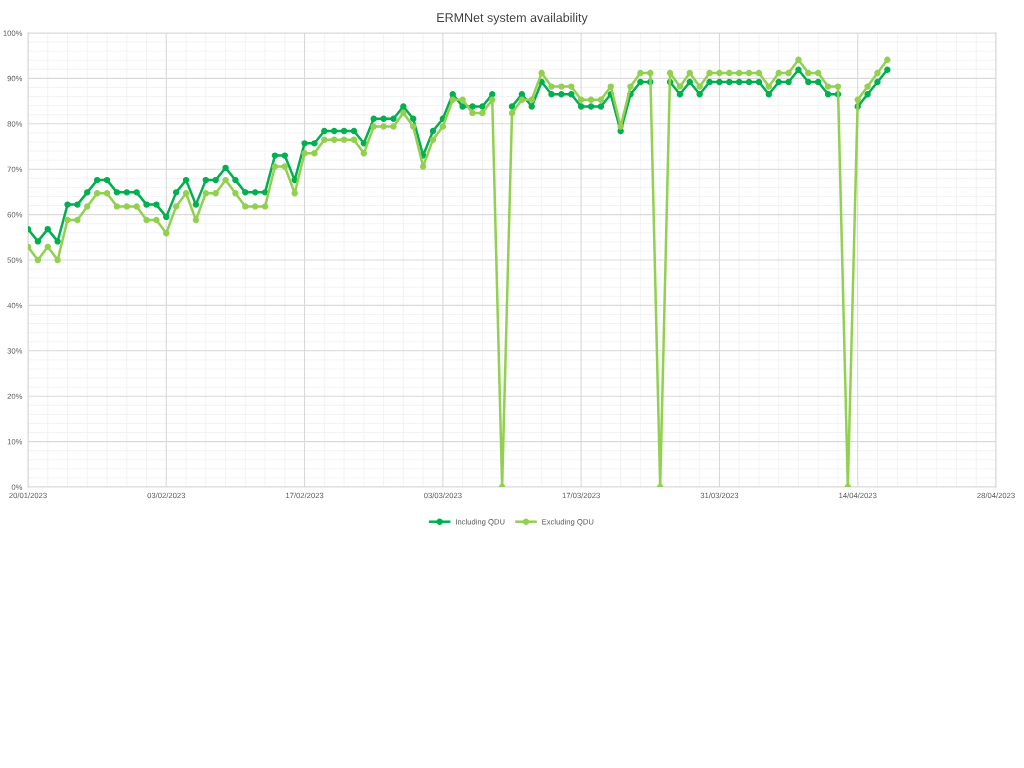  What do you see at coordinates (512, 18) in the screenshot?
I see `chart-title: ERMNet system availability` at bounding box center [512, 18].